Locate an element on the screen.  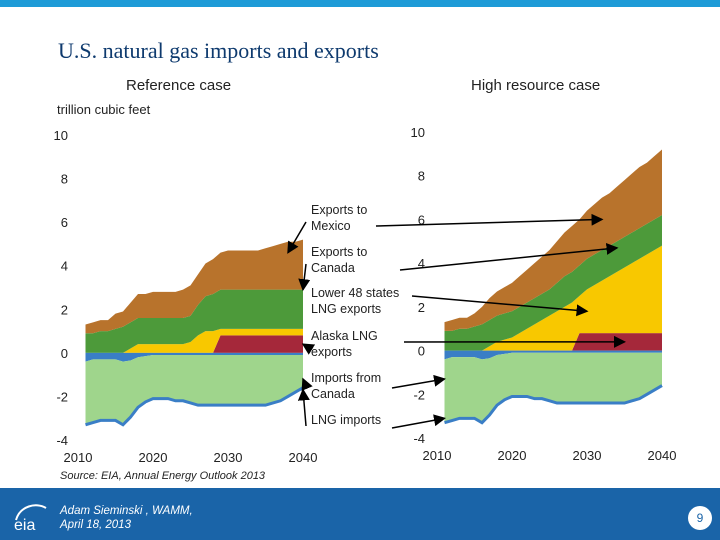
arrow-left-exports-mexico is located at coordinates (297, 237).